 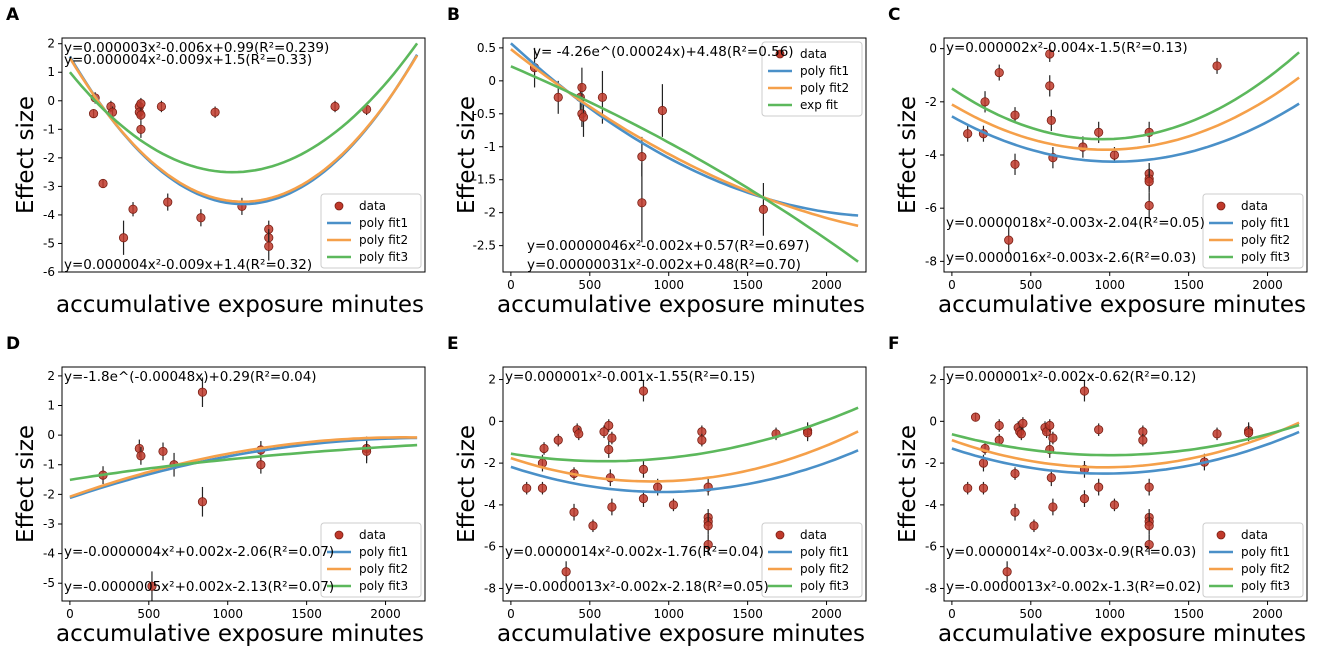 I want to click on legend: data poly fit1 poly fit2 exp fit, so click(x=812, y=79).